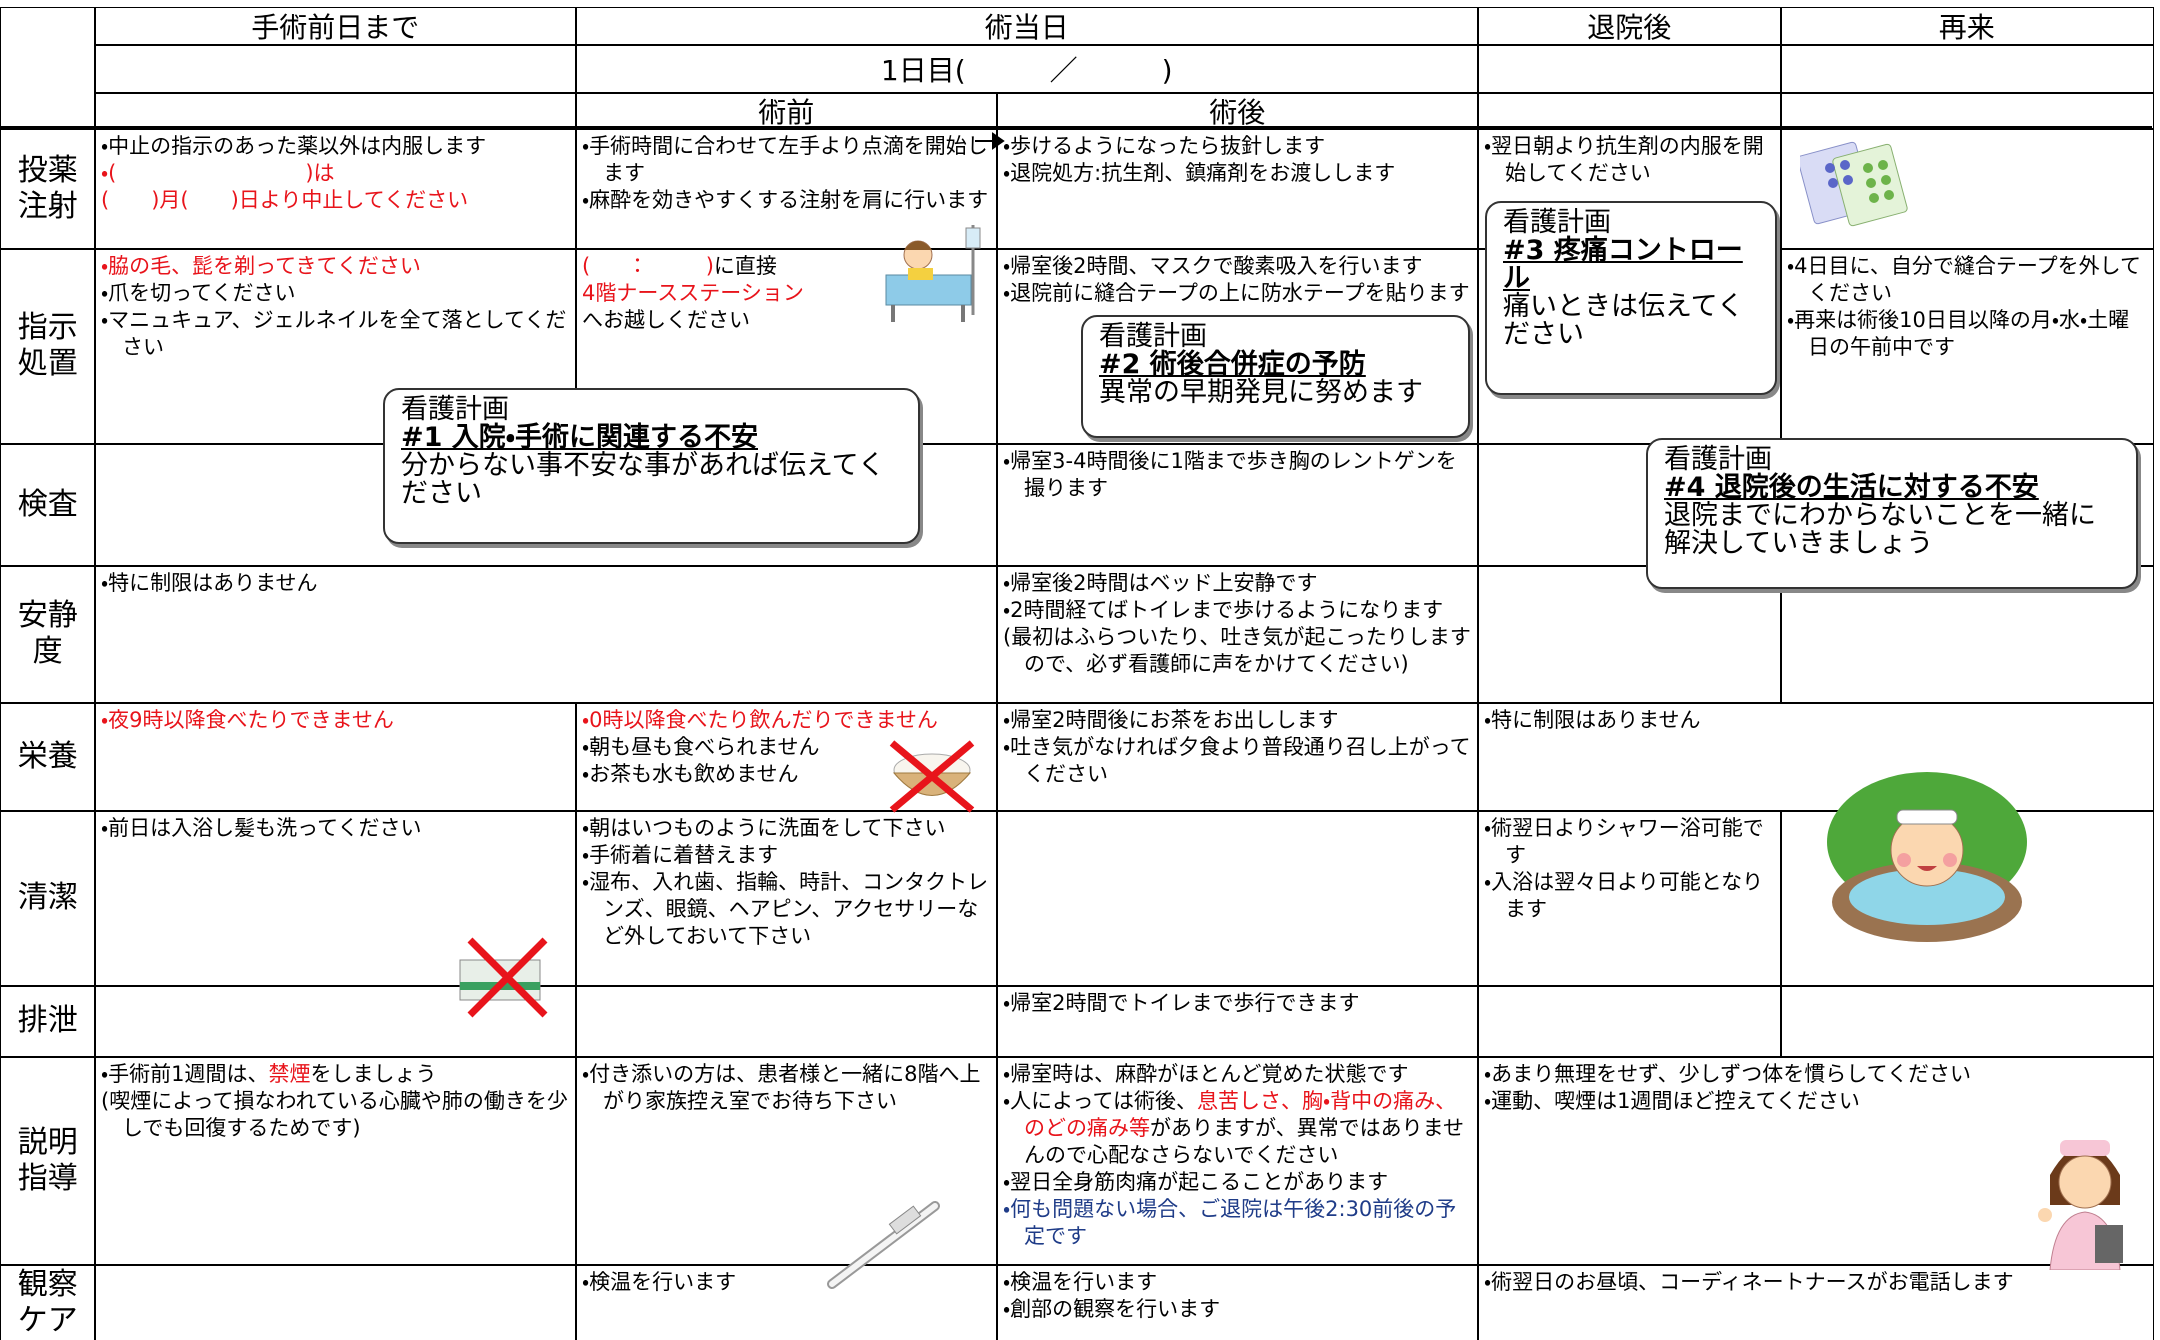  I want to click on text: ・翌日朝より抗生剤の内服を開始してください, so click(1624, 159).